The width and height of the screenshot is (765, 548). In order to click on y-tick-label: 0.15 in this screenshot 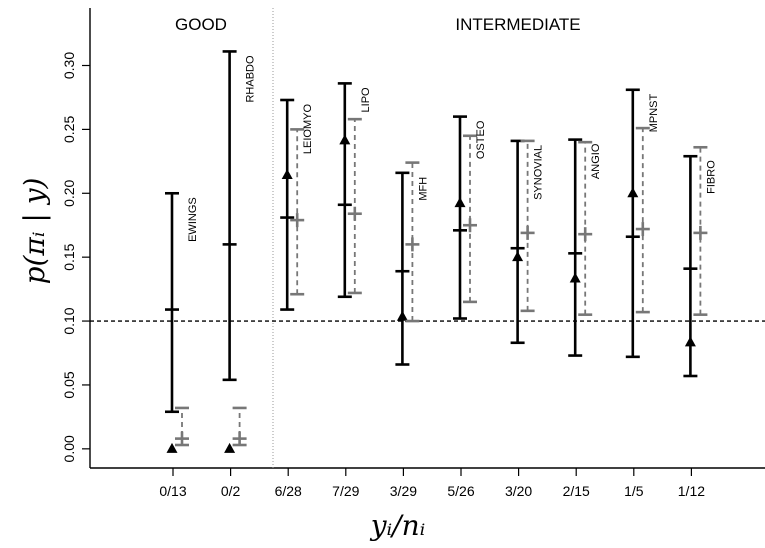, I will do `click(69, 256)`.